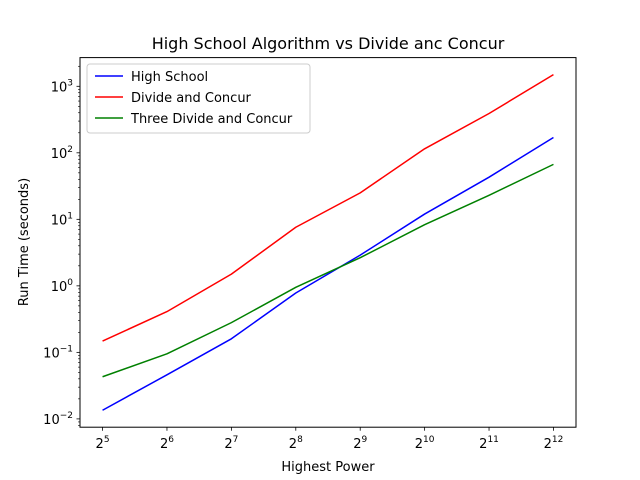 Image resolution: width=640 pixels, height=480 pixels. I want to click on y-tick-label: 10⁻¹, so click(58, 352).